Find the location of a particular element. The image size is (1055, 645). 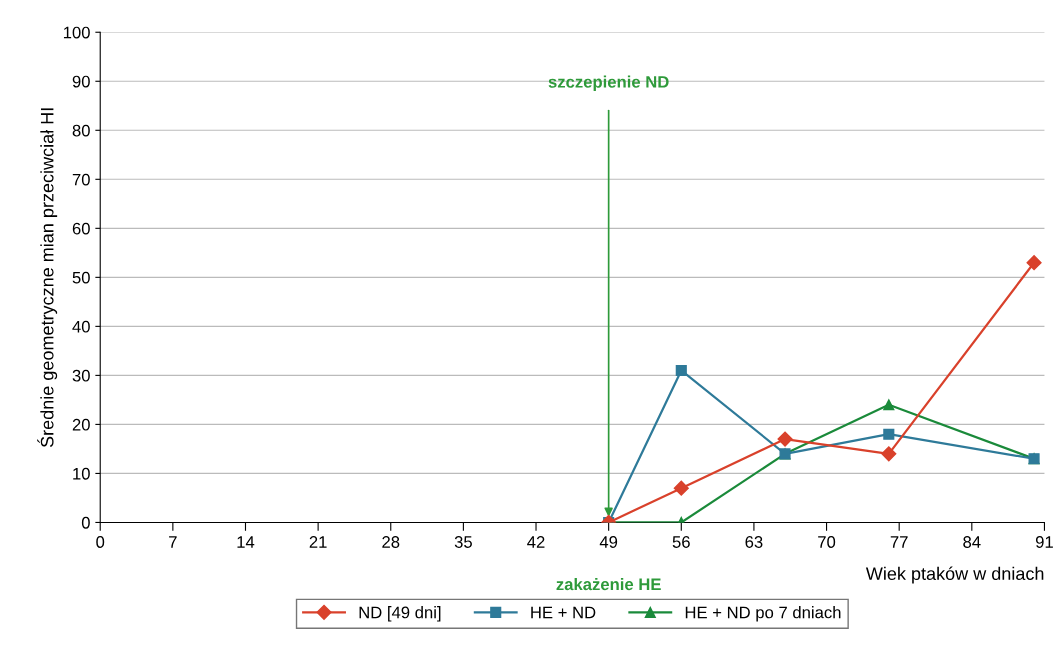

y-tick-label: 50 is located at coordinates (81, 277).